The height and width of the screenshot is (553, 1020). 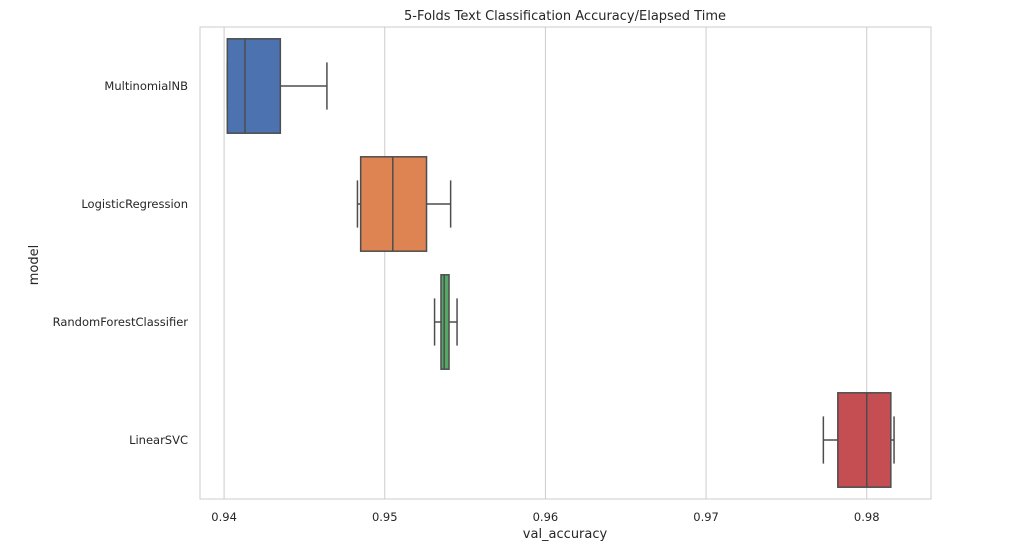 What do you see at coordinates (134, 204) in the screenshot?
I see `y-tick-label: LogisticRegression` at bounding box center [134, 204].